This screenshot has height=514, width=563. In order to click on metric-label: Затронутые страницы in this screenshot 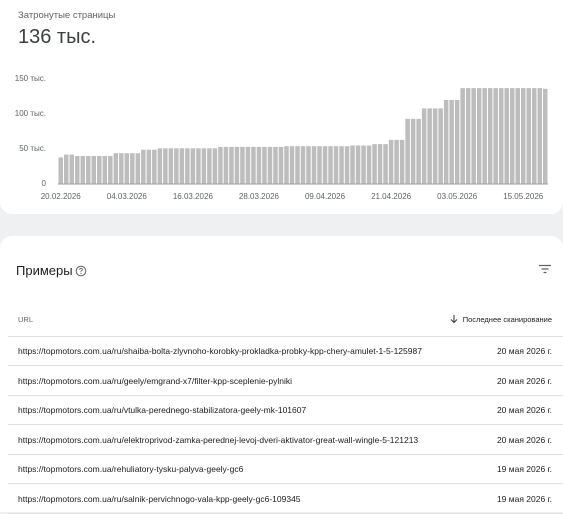, I will do `click(67, 15)`.